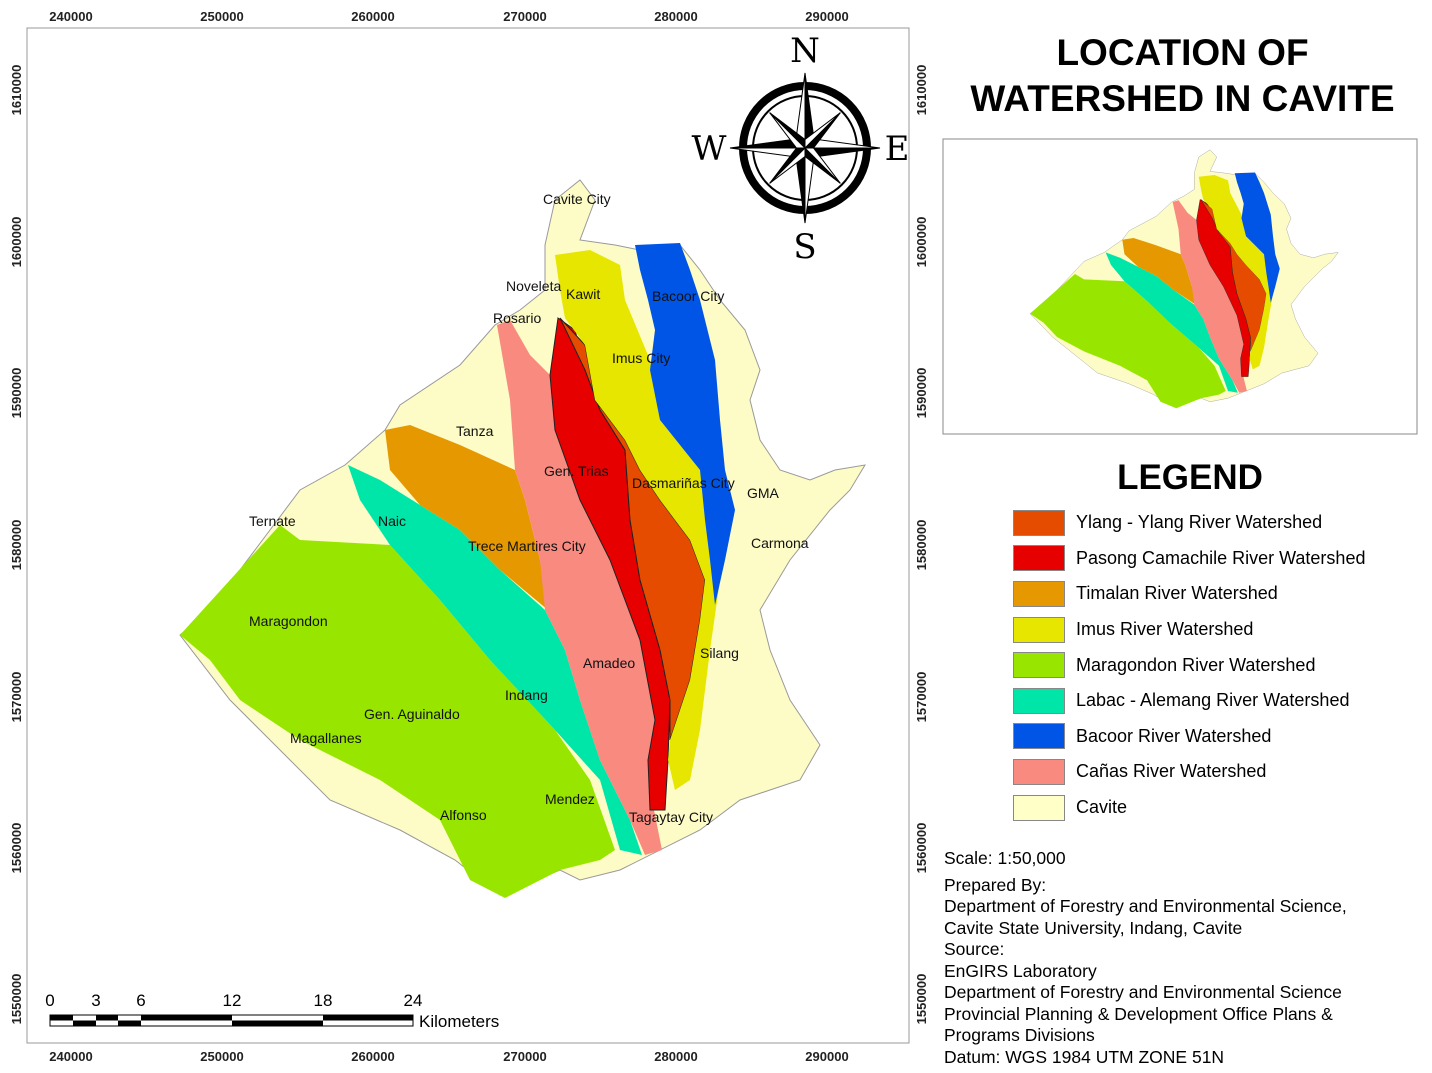 The width and height of the screenshot is (1432, 1073). What do you see at coordinates (583, 294) in the screenshot?
I see `town-label: Kawit` at bounding box center [583, 294].